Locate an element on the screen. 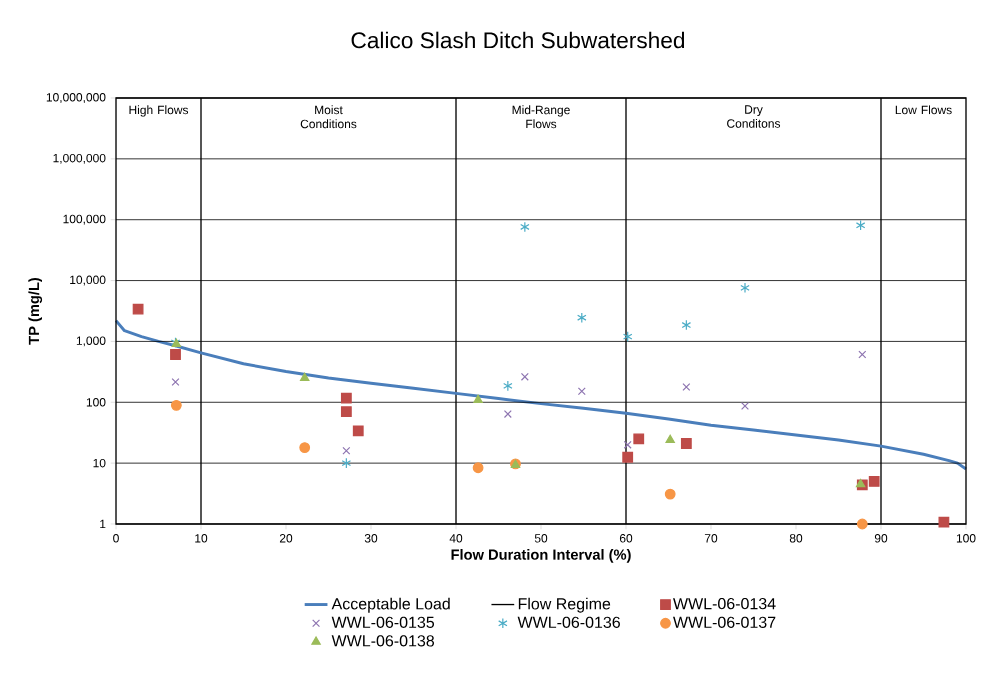 The height and width of the screenshot is (681, 1001). x-tick-label: 50 is located at coordinates (541, 538).